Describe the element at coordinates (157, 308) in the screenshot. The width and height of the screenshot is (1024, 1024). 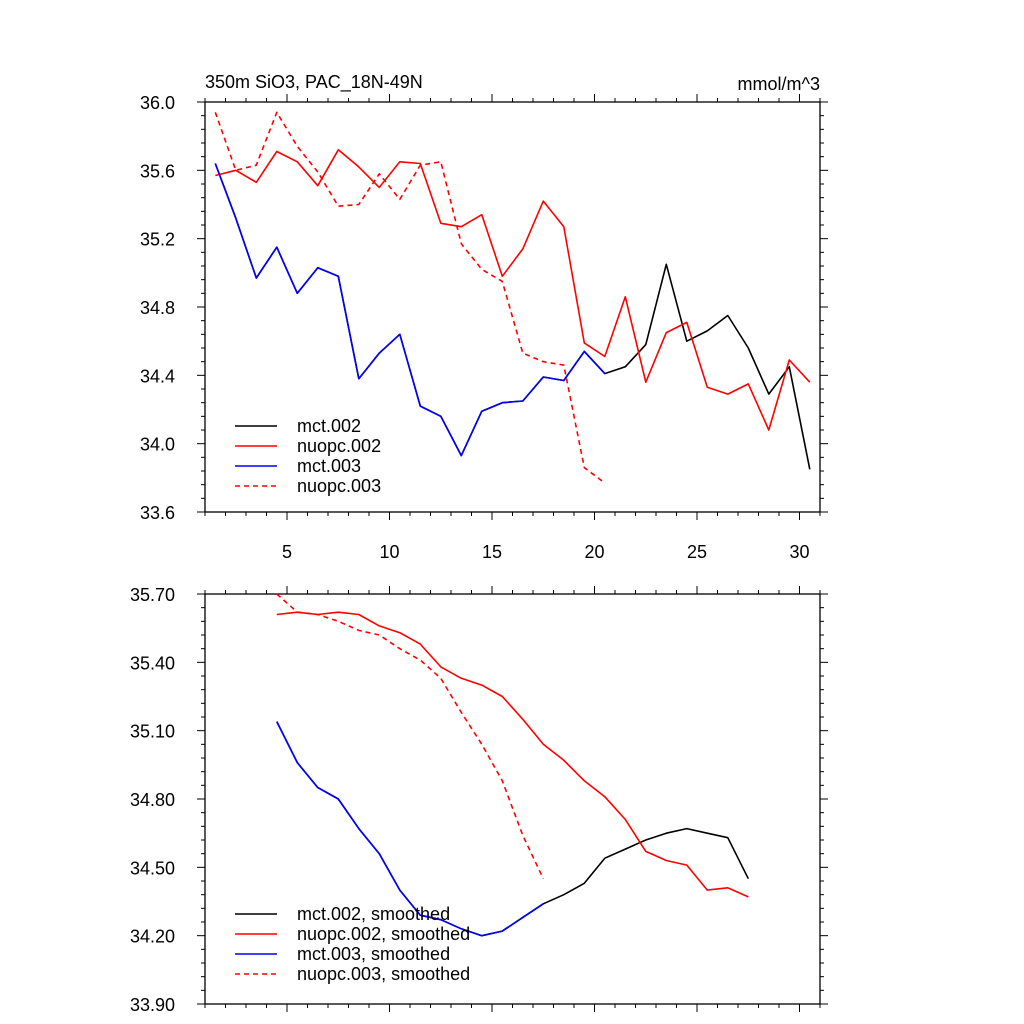
I see `y-tick-label: 34.8` at that location.